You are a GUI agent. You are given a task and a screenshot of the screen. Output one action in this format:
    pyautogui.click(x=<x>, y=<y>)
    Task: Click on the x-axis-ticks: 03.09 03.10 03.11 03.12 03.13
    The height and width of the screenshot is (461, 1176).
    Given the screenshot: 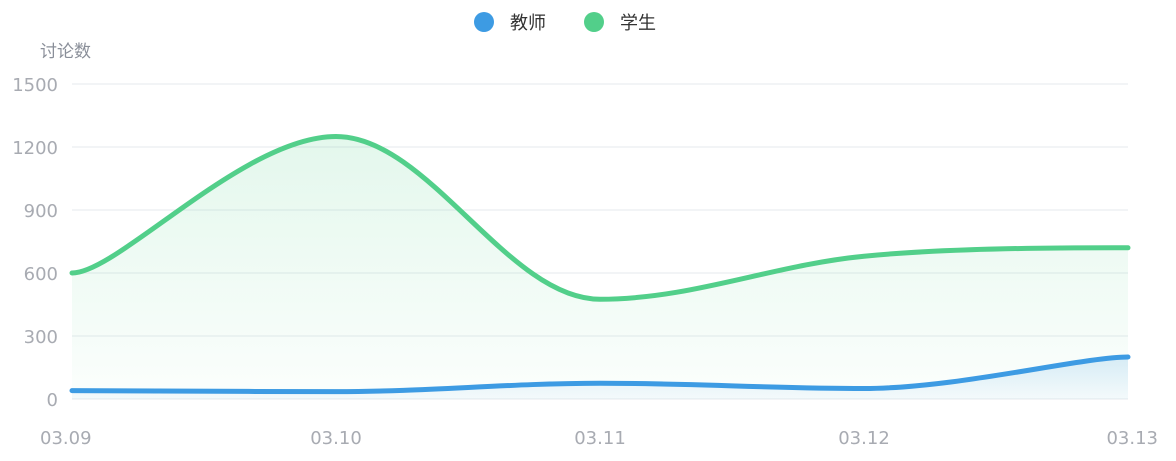 What is the action you would take?
    pyautogui.click(x=599, y=438)
    